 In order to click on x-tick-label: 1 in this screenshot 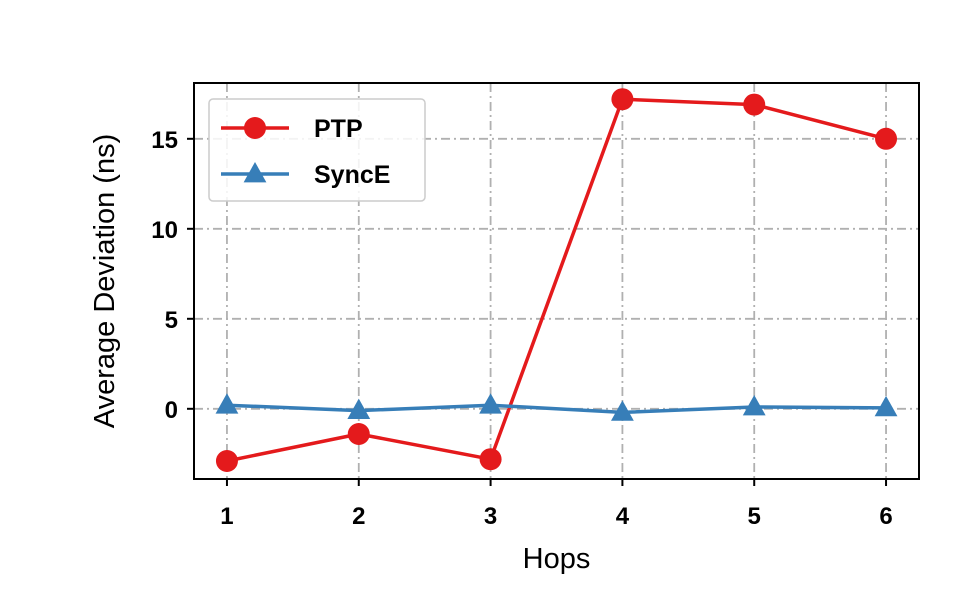, I will do `click(226, 516)`.